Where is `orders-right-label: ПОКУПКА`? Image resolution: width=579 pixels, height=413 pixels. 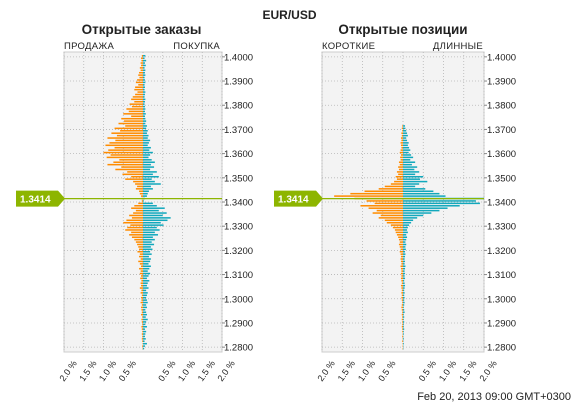 orders-right-label: ПОКУПКА is located at coordinates (196, 46).